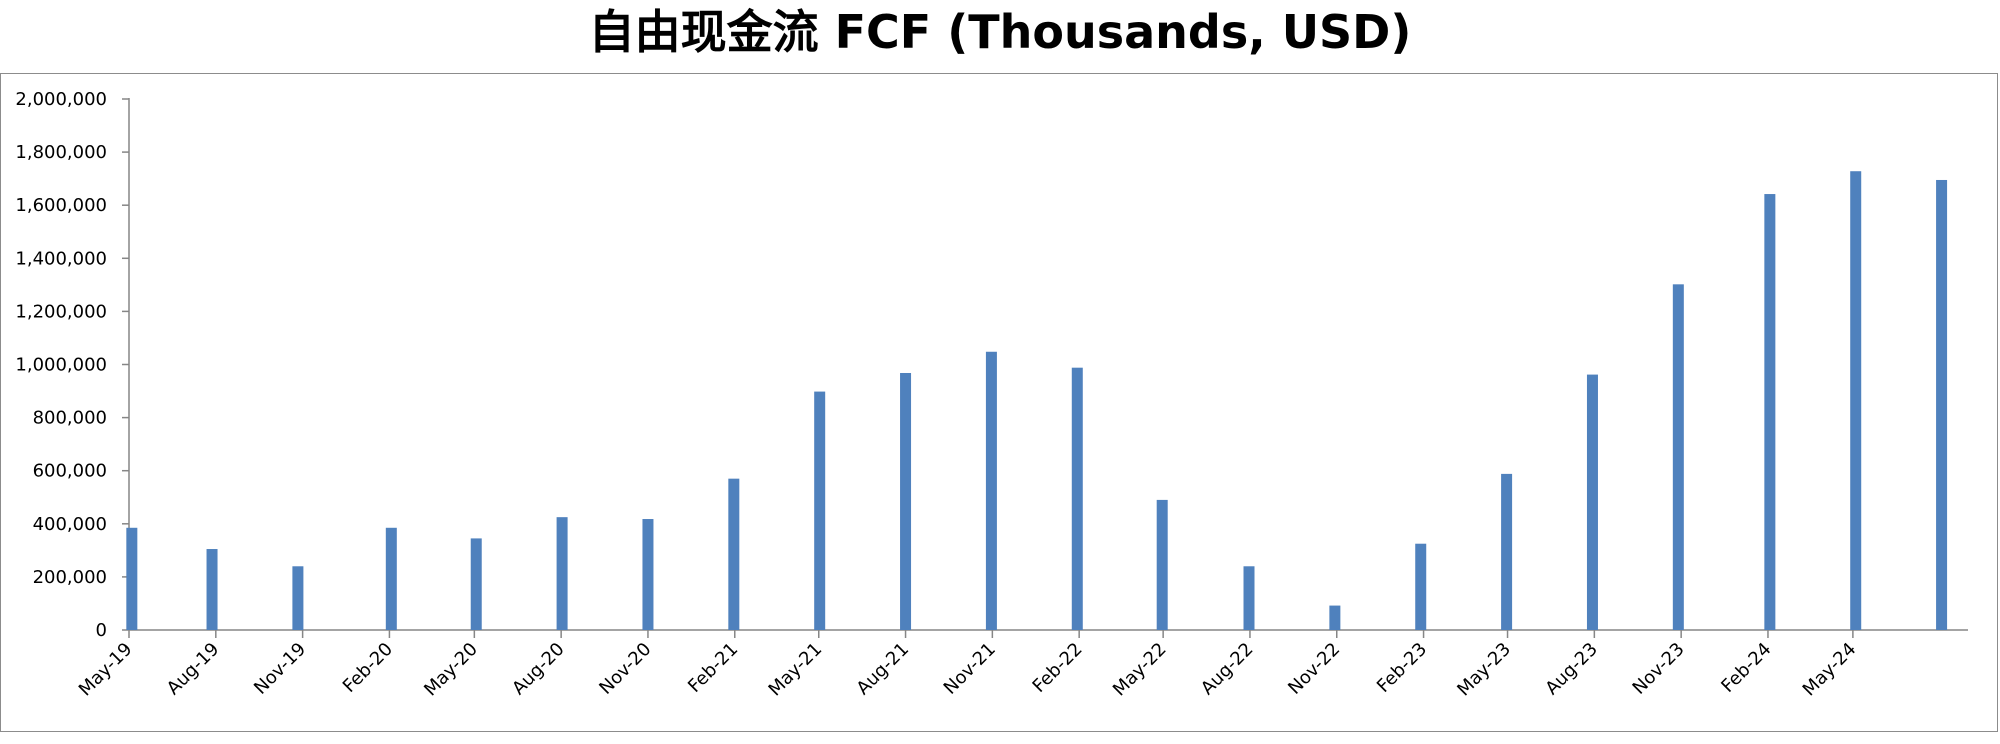 This screenshot has width=2000, height=744. Describe the element at coordinates (1830, 670) in the screenshot. I see `x-tick-label: May-24` at that location.